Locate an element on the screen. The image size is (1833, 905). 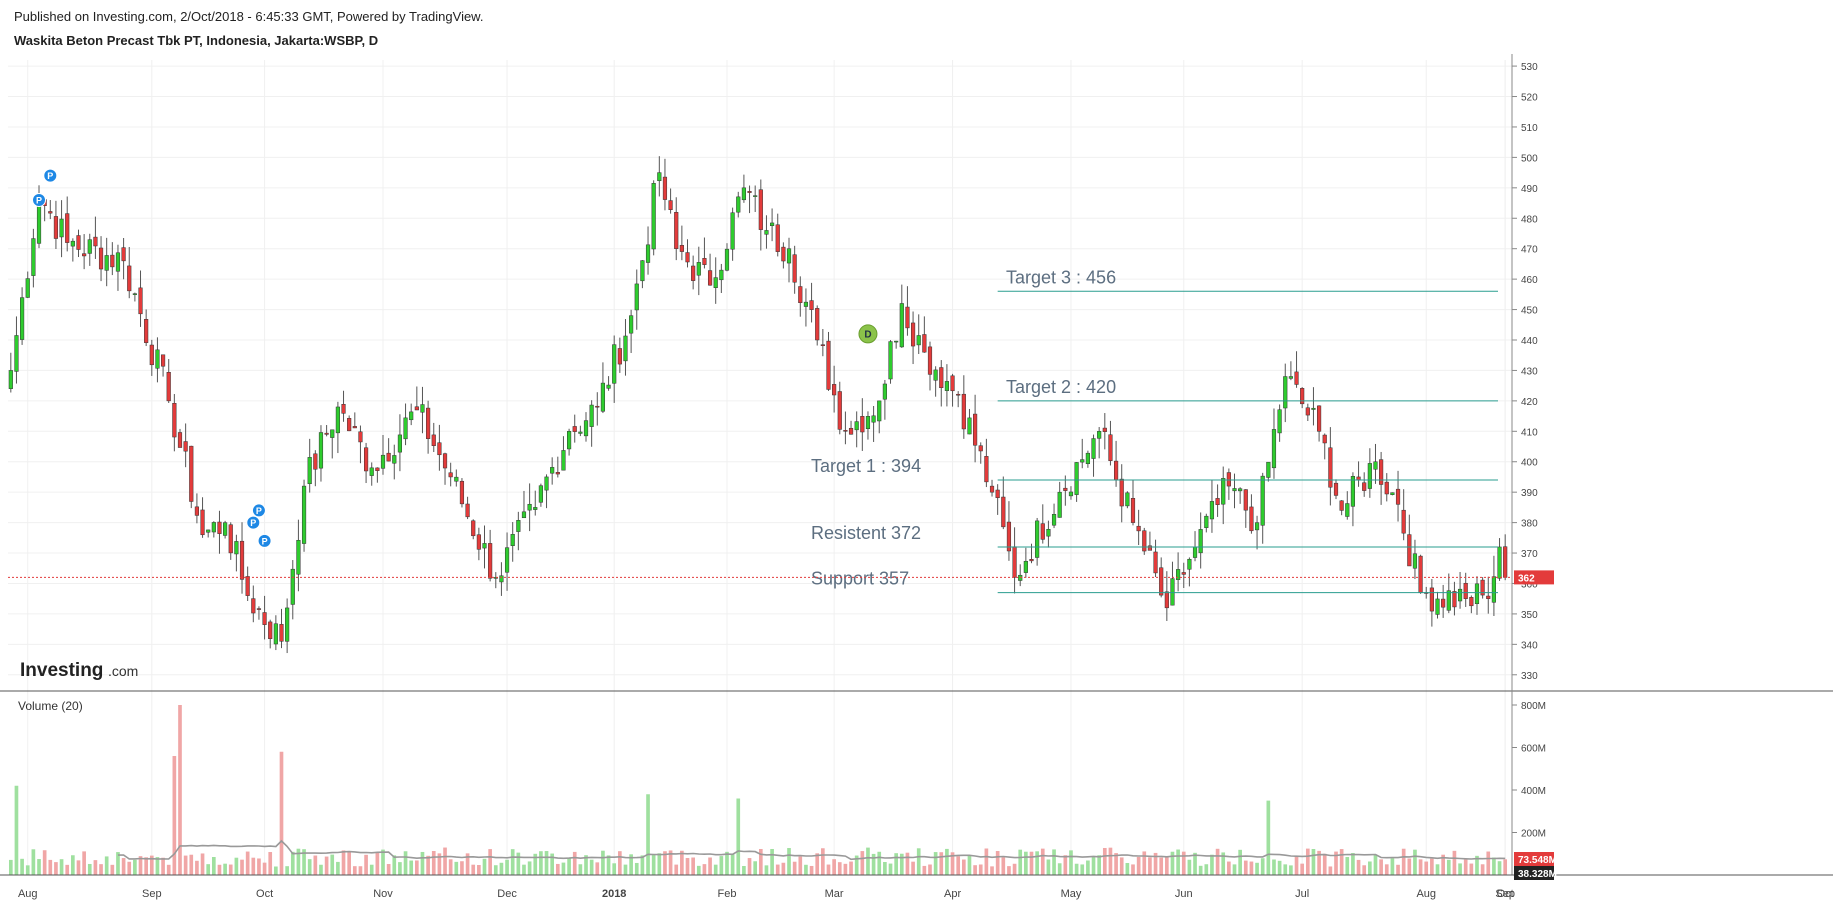
last-price-label: 362 is located at coordinates (1526, 578).